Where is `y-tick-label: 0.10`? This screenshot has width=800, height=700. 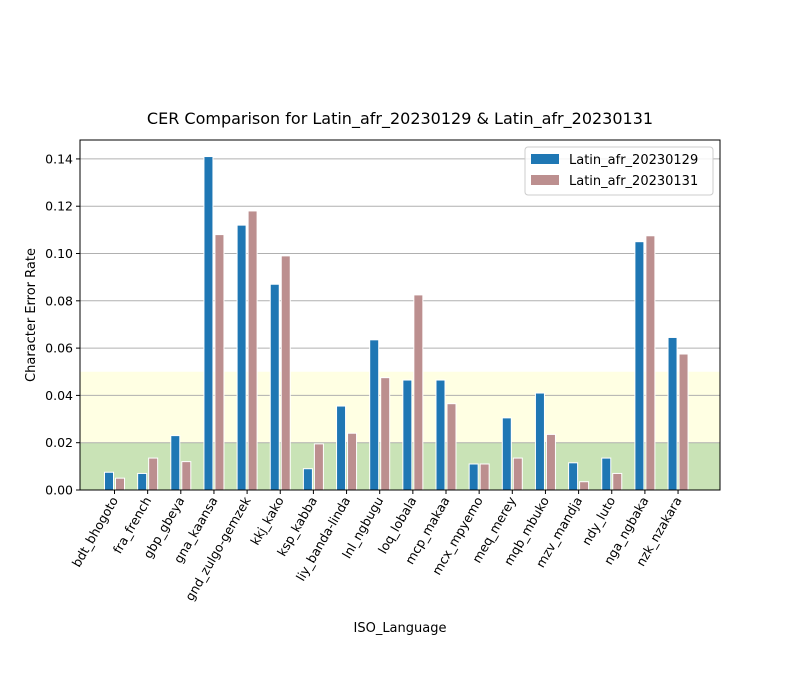
y-tick-label: 0.10 is located at coordinates (59, 253).